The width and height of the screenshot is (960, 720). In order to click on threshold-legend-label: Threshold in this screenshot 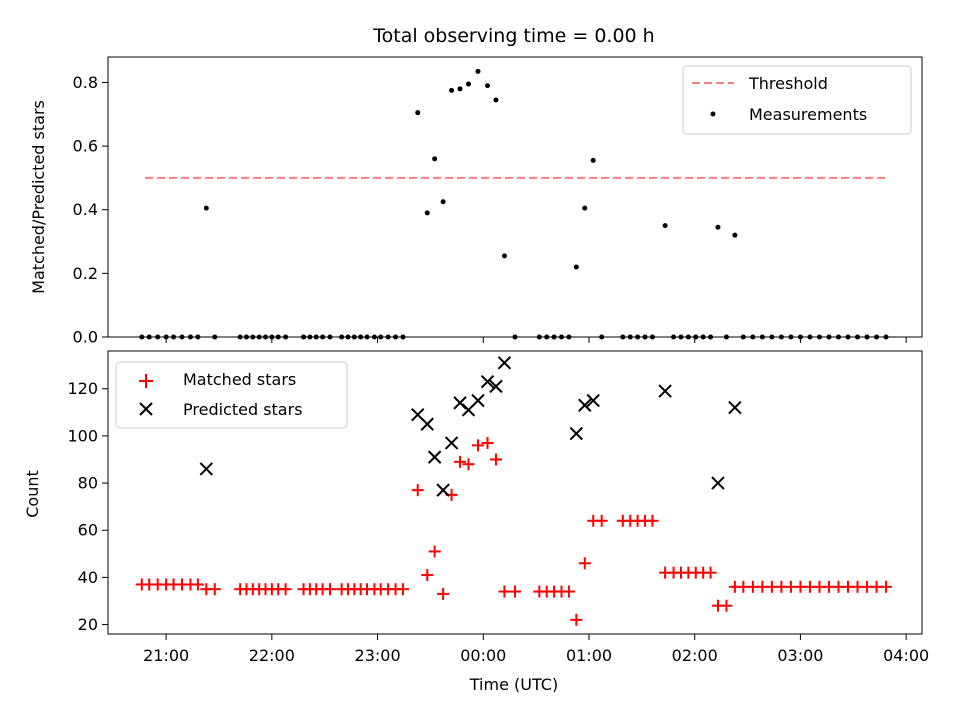, I will do `click(788, 83)`.